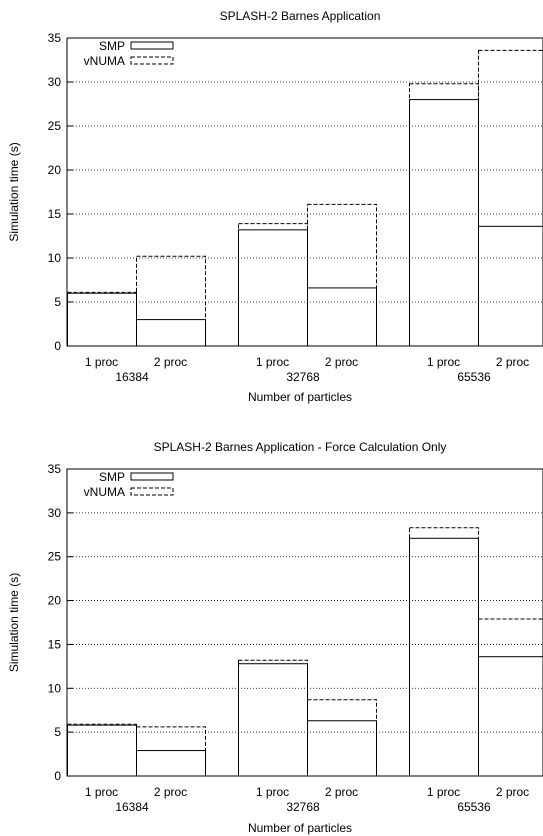 This screenshot has width=543, height=836. Describe the element at coordinates (300, 16) in the screenshot. I see `chart-title: SPLASH-2 Barnes Application` at that location.